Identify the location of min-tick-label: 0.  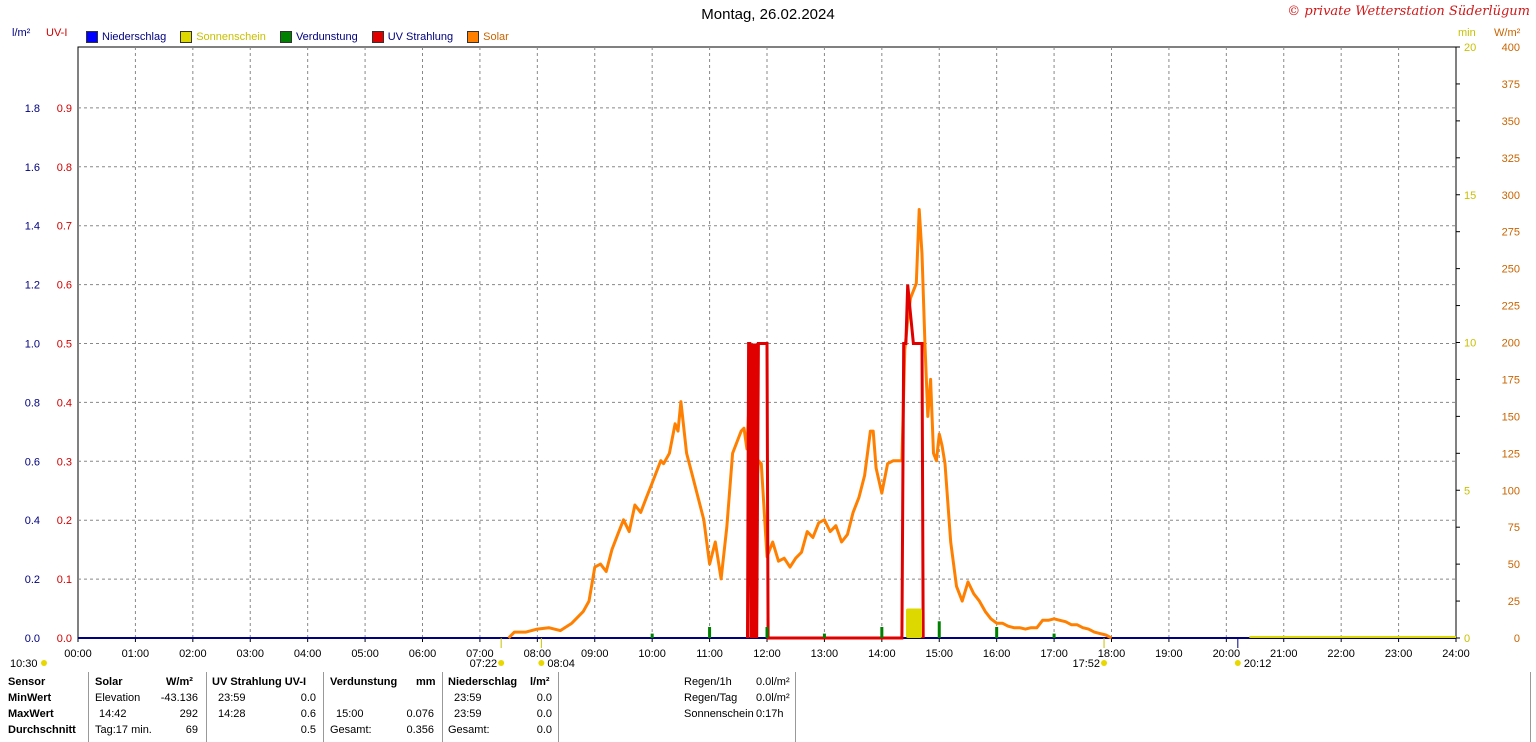
(1467, 639).